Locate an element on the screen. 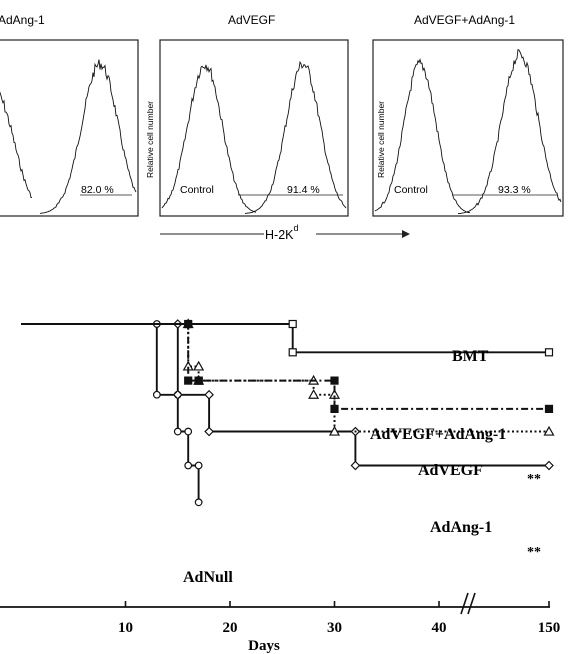 Image resolution: width=573 pixels, height=654 pixels. flow-x-axis: H-2Kd is located at coordinates (285, 232).